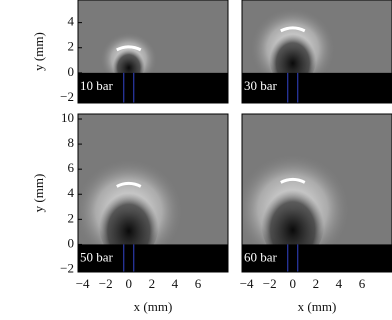 This screenshot has width=392, height=320. I want to click on y-tick-label: 6, so click(71, 167).